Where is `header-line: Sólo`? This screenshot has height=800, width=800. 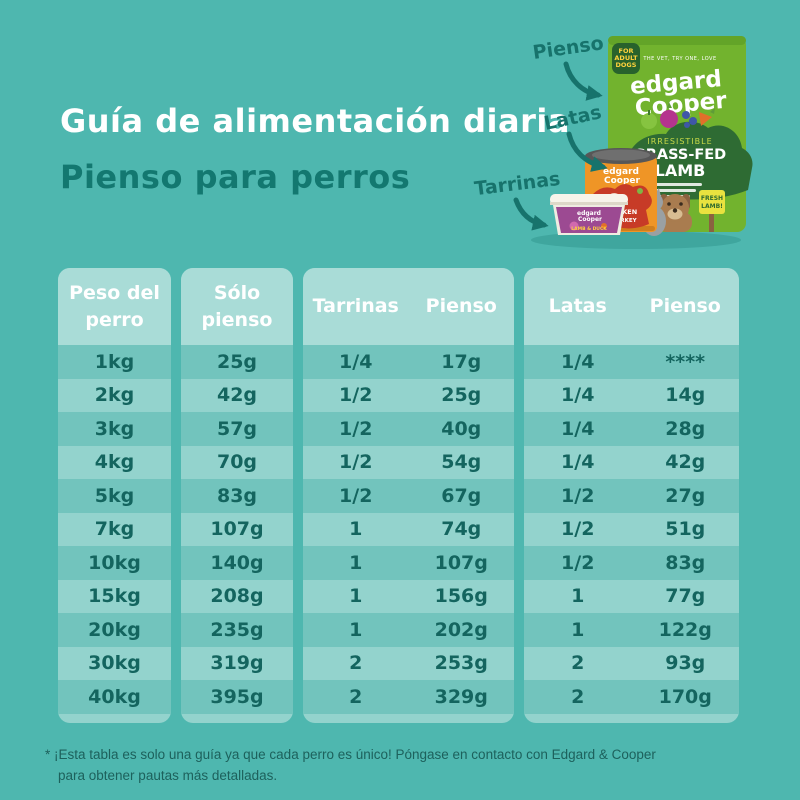
header-line: Sólo is located at coordinates (237, 292).